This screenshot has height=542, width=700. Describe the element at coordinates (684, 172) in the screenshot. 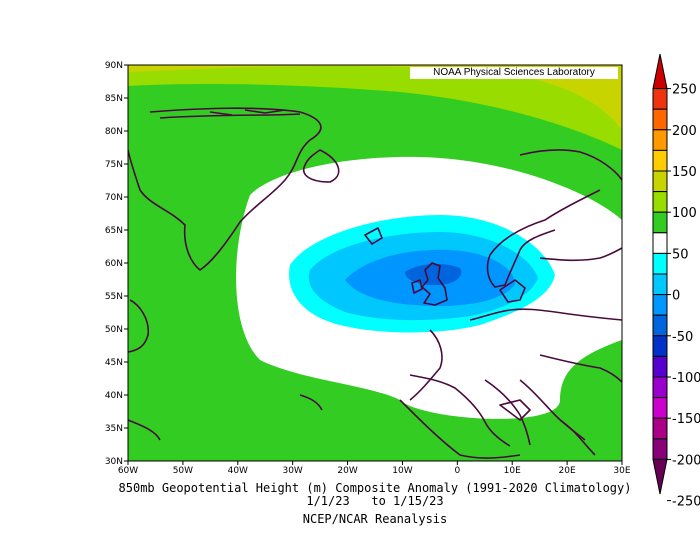

I see `colorbar-tick-label: 150` at that location.